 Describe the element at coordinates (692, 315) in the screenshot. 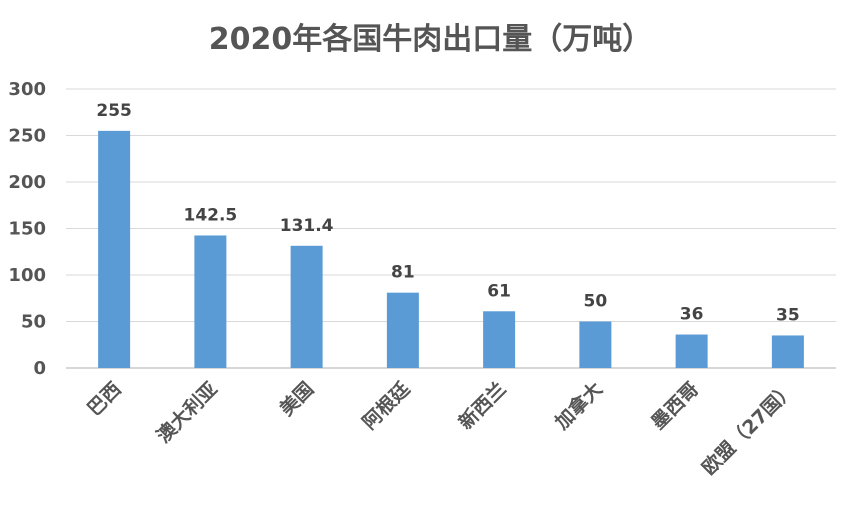

I see `data-label: 36` at that location.